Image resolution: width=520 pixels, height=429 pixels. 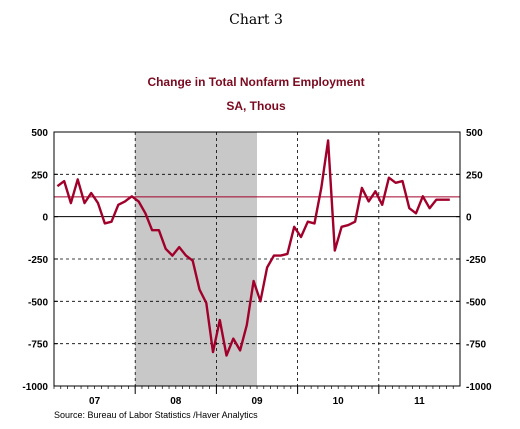 What do you see at coordinates (39, 133) in the screenshot?
I see `y-tick-label-left: 500` at bounding box center [39, 133].